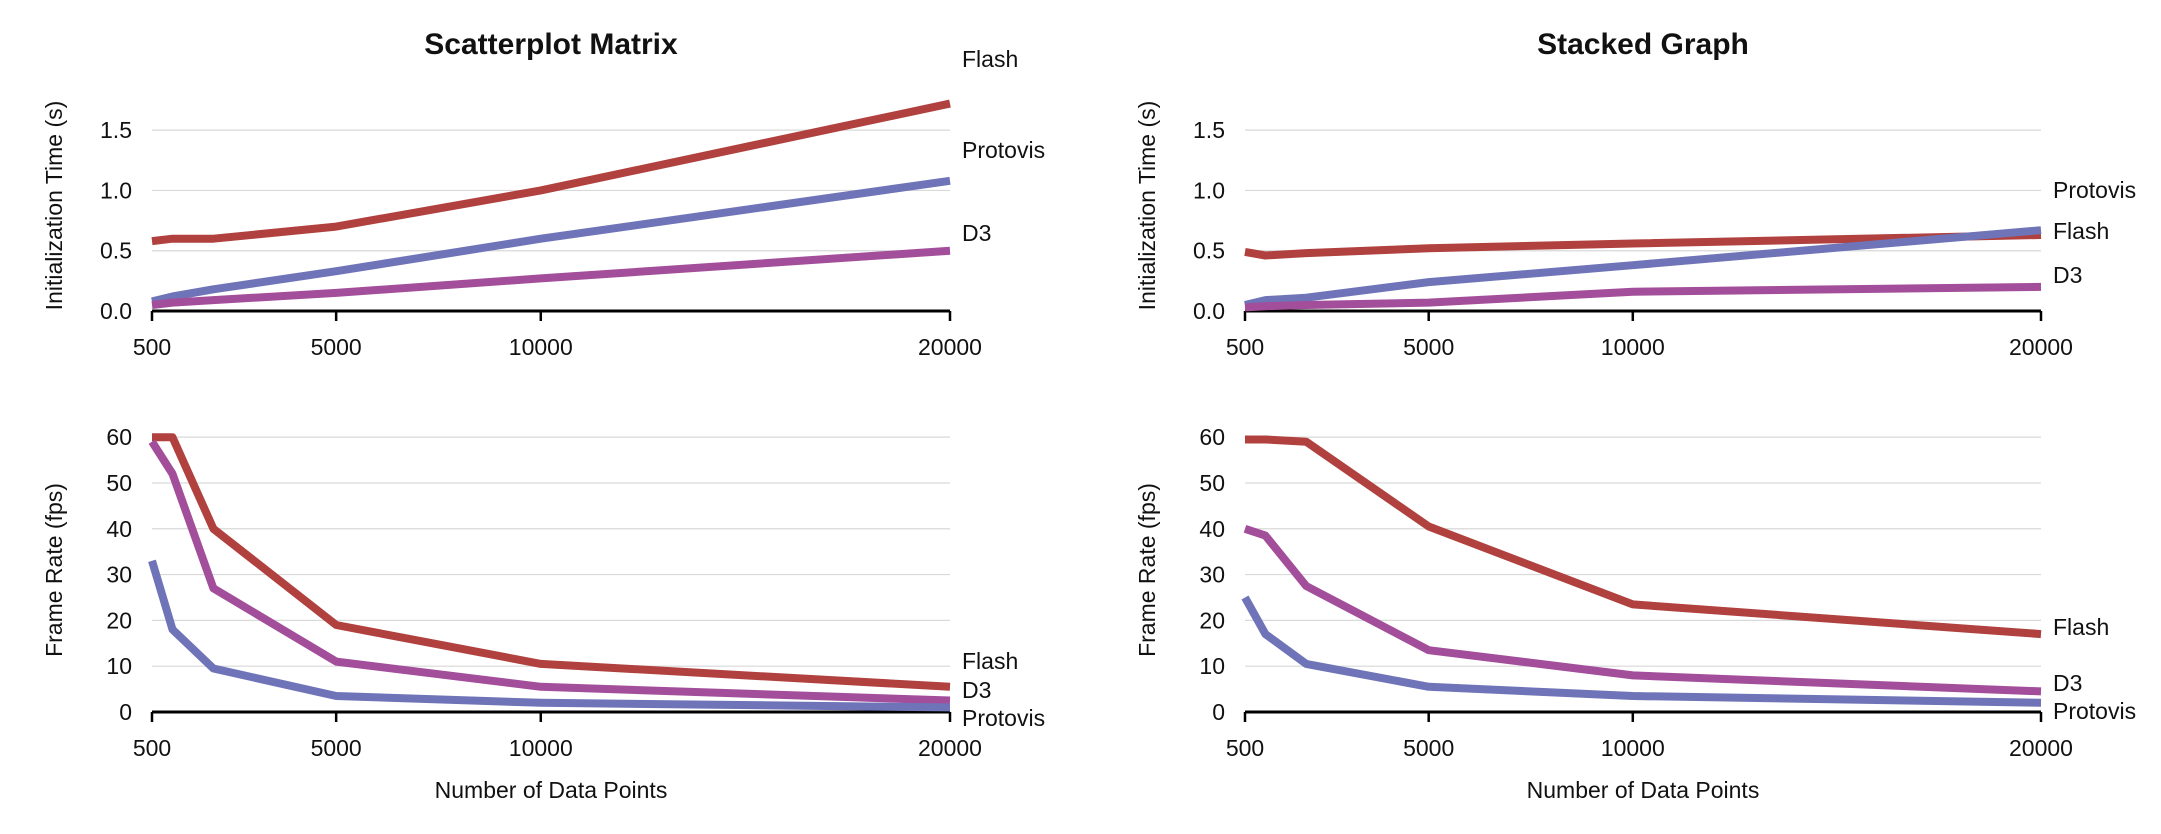  I want to click on chart-title: Stacked Graph, so click(1643, 44).